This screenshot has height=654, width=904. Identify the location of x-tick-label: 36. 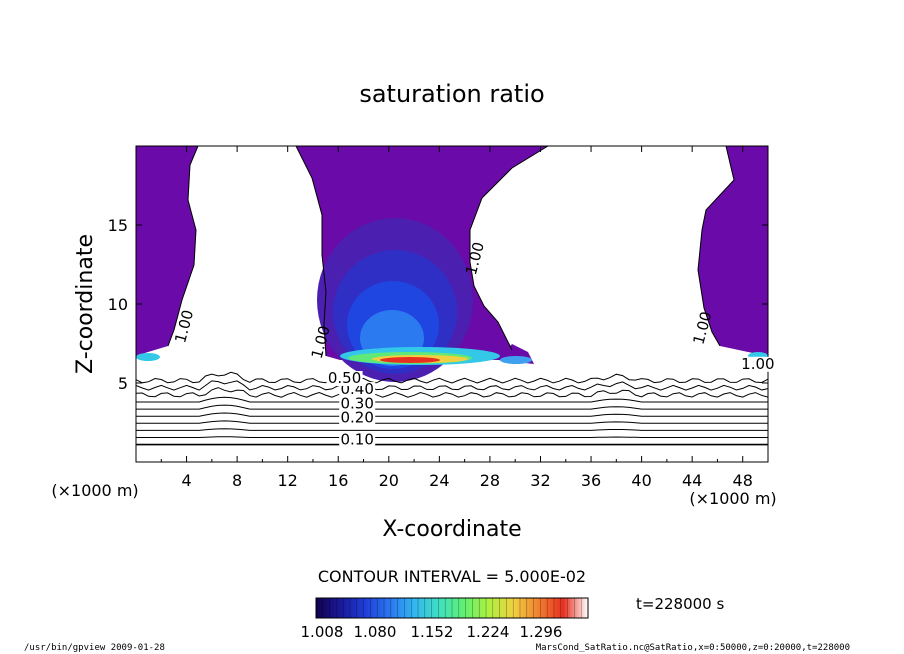
(591, 480).